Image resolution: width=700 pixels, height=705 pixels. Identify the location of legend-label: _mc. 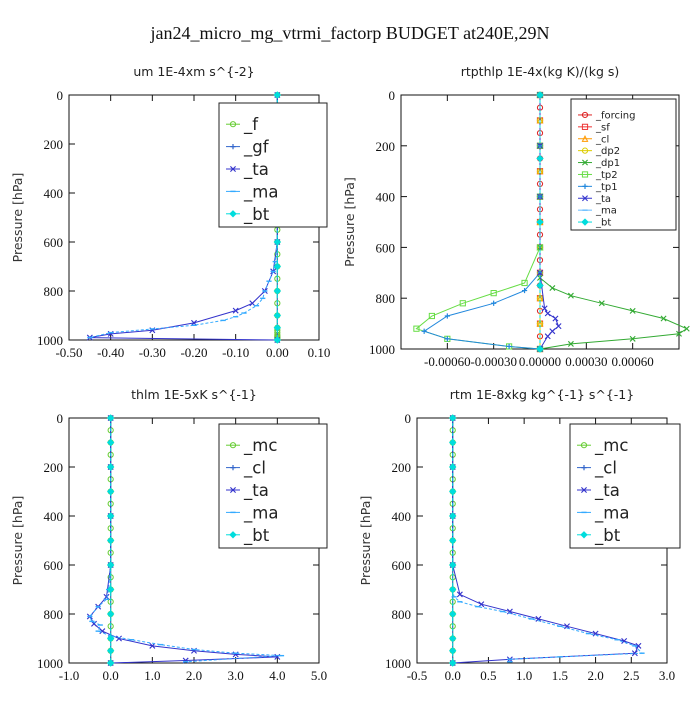
(260, 446).